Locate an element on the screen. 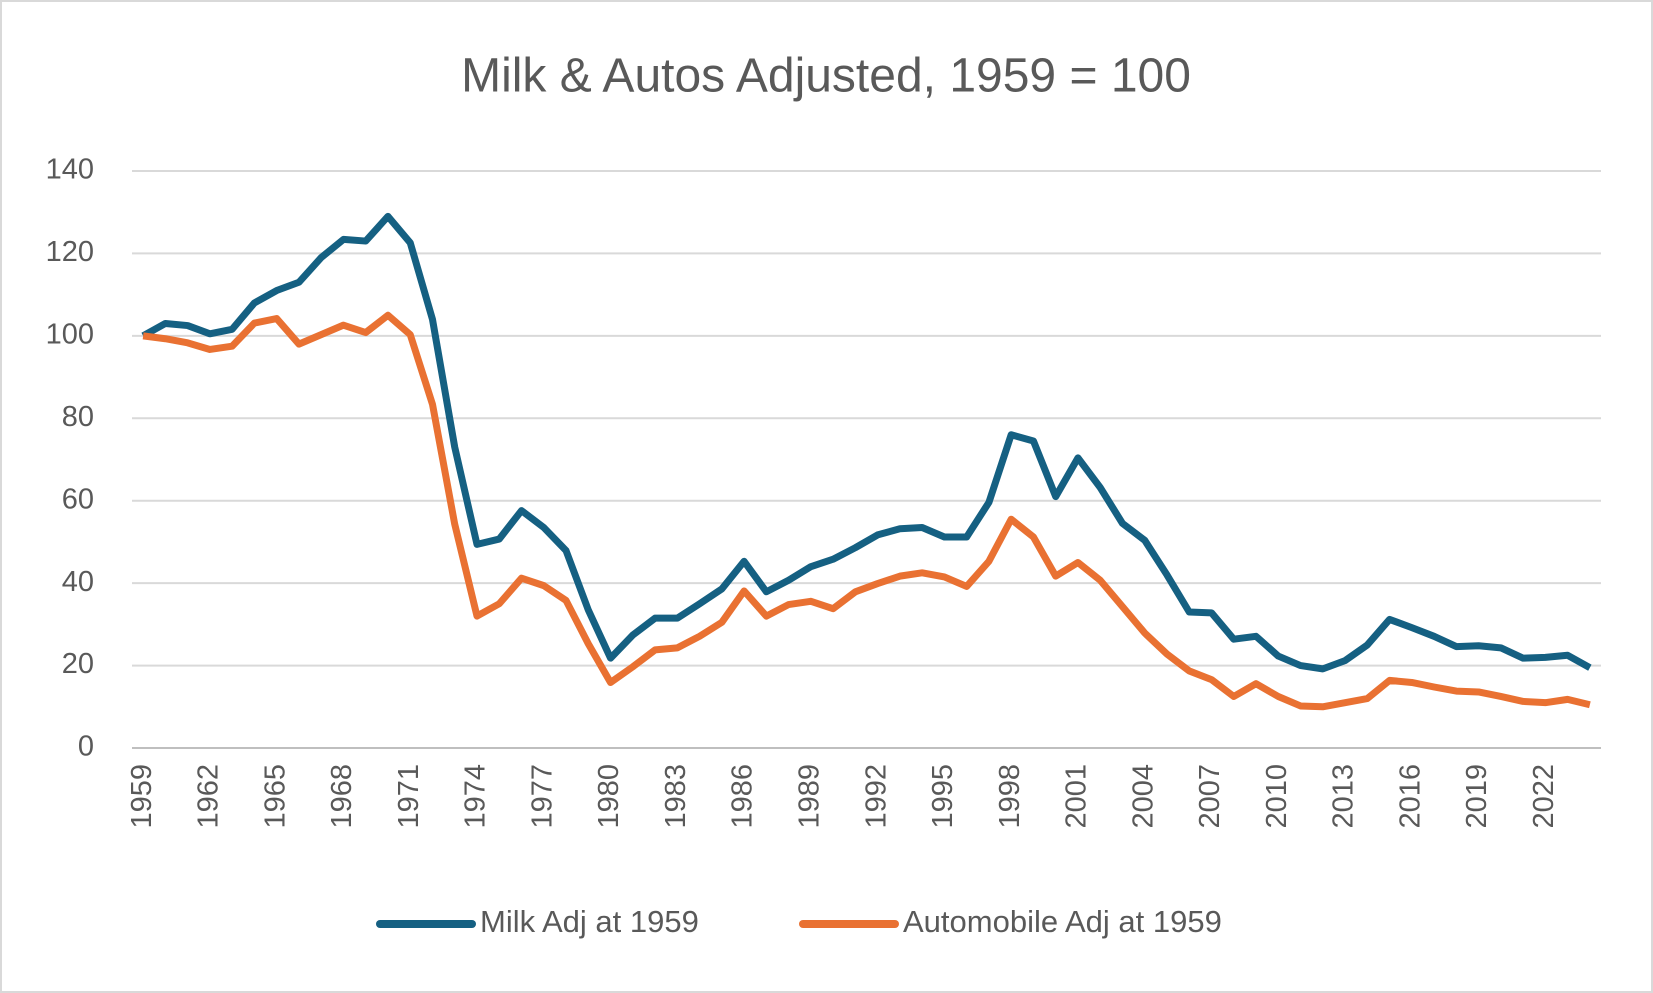 The height and width of the screenshot is (993, 1653). y-tick-label: 120 is located at coordinates (70, 252).